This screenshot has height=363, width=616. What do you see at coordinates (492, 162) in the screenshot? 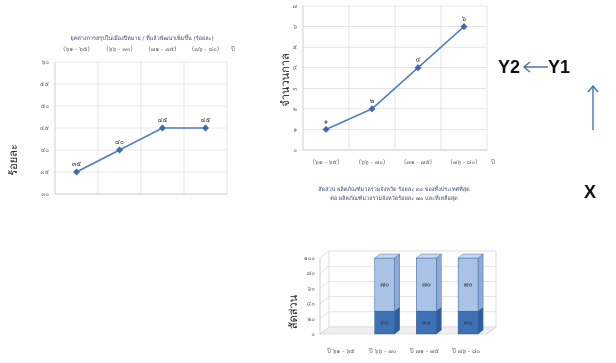
I see `chart-2-x-unit: ปี` at bounding box center [492, 162].